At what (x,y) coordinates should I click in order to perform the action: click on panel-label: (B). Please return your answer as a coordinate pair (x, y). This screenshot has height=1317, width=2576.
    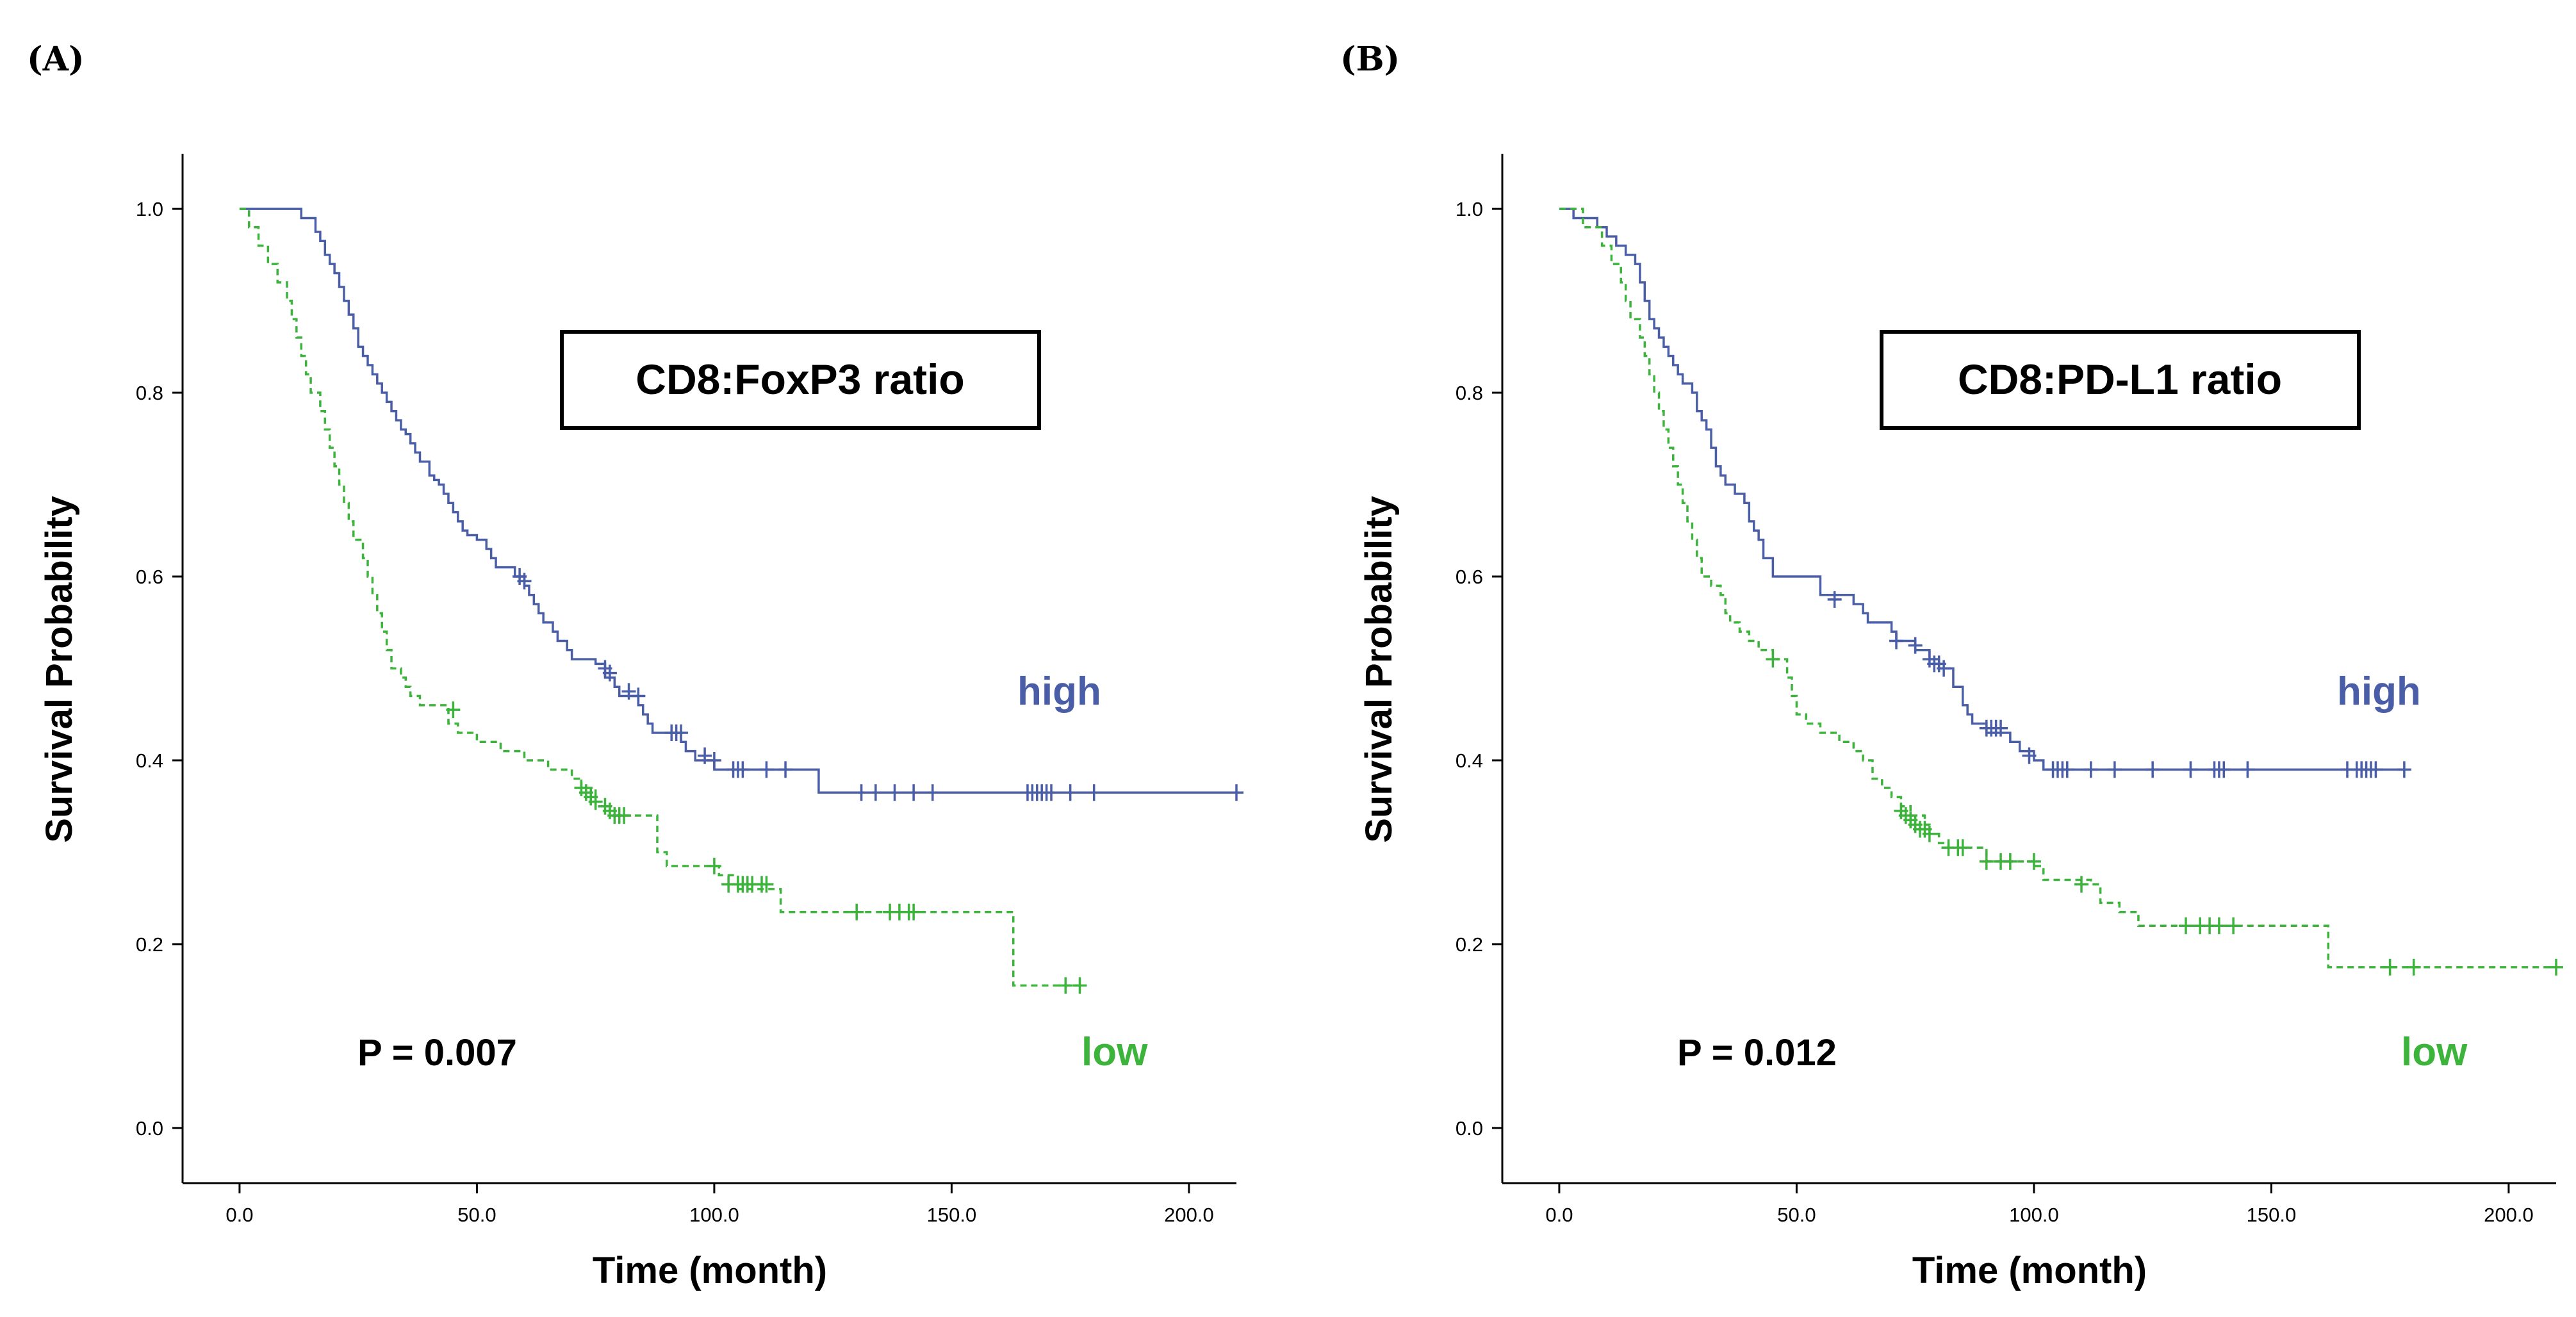
    Looking at the image, I should click on (1370, 59).